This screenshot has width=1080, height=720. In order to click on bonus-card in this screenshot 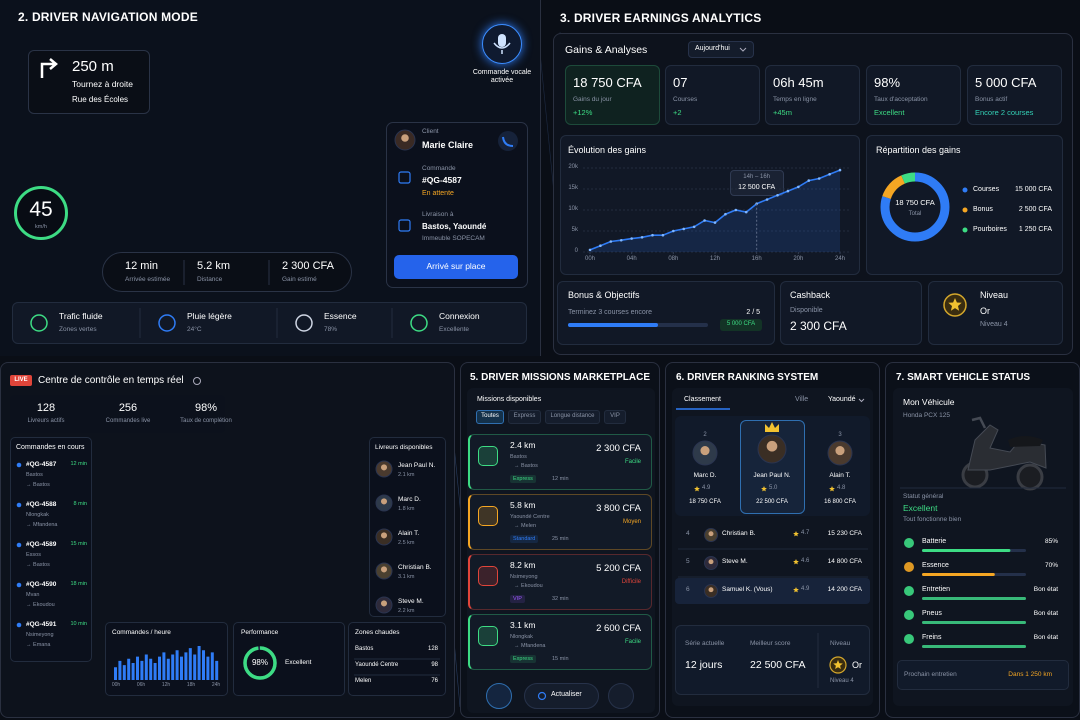, I will do `click(666, 313)`.